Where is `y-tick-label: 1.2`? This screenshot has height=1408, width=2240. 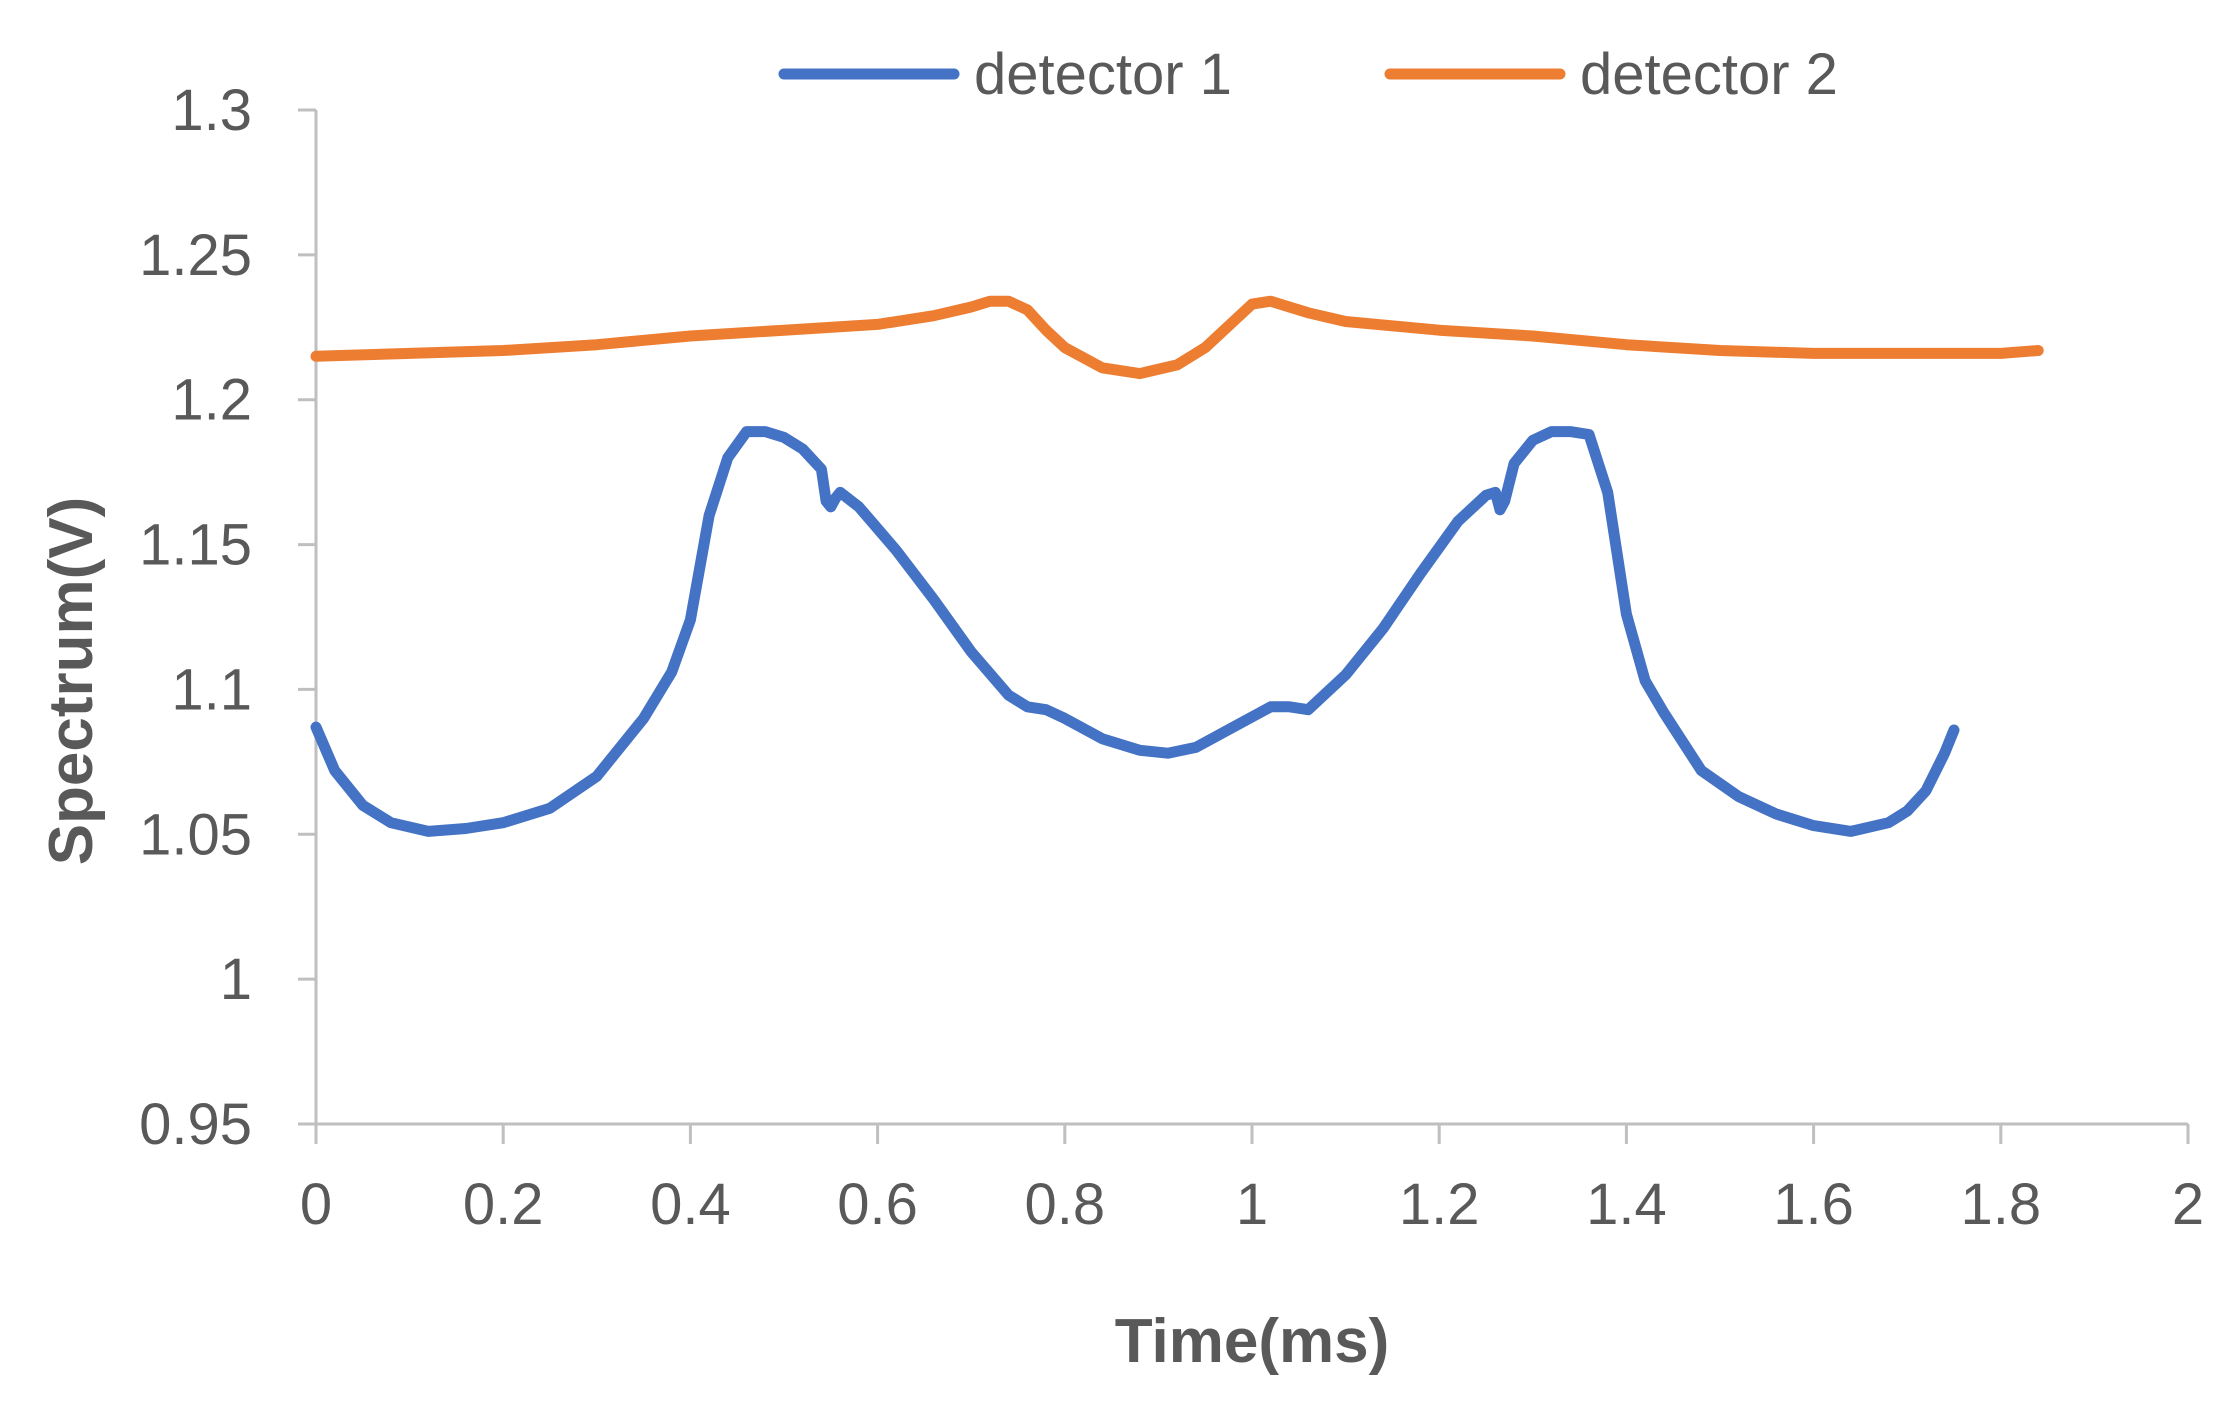
y-tick-label: 1.2 is located at coordinates (211, 400).